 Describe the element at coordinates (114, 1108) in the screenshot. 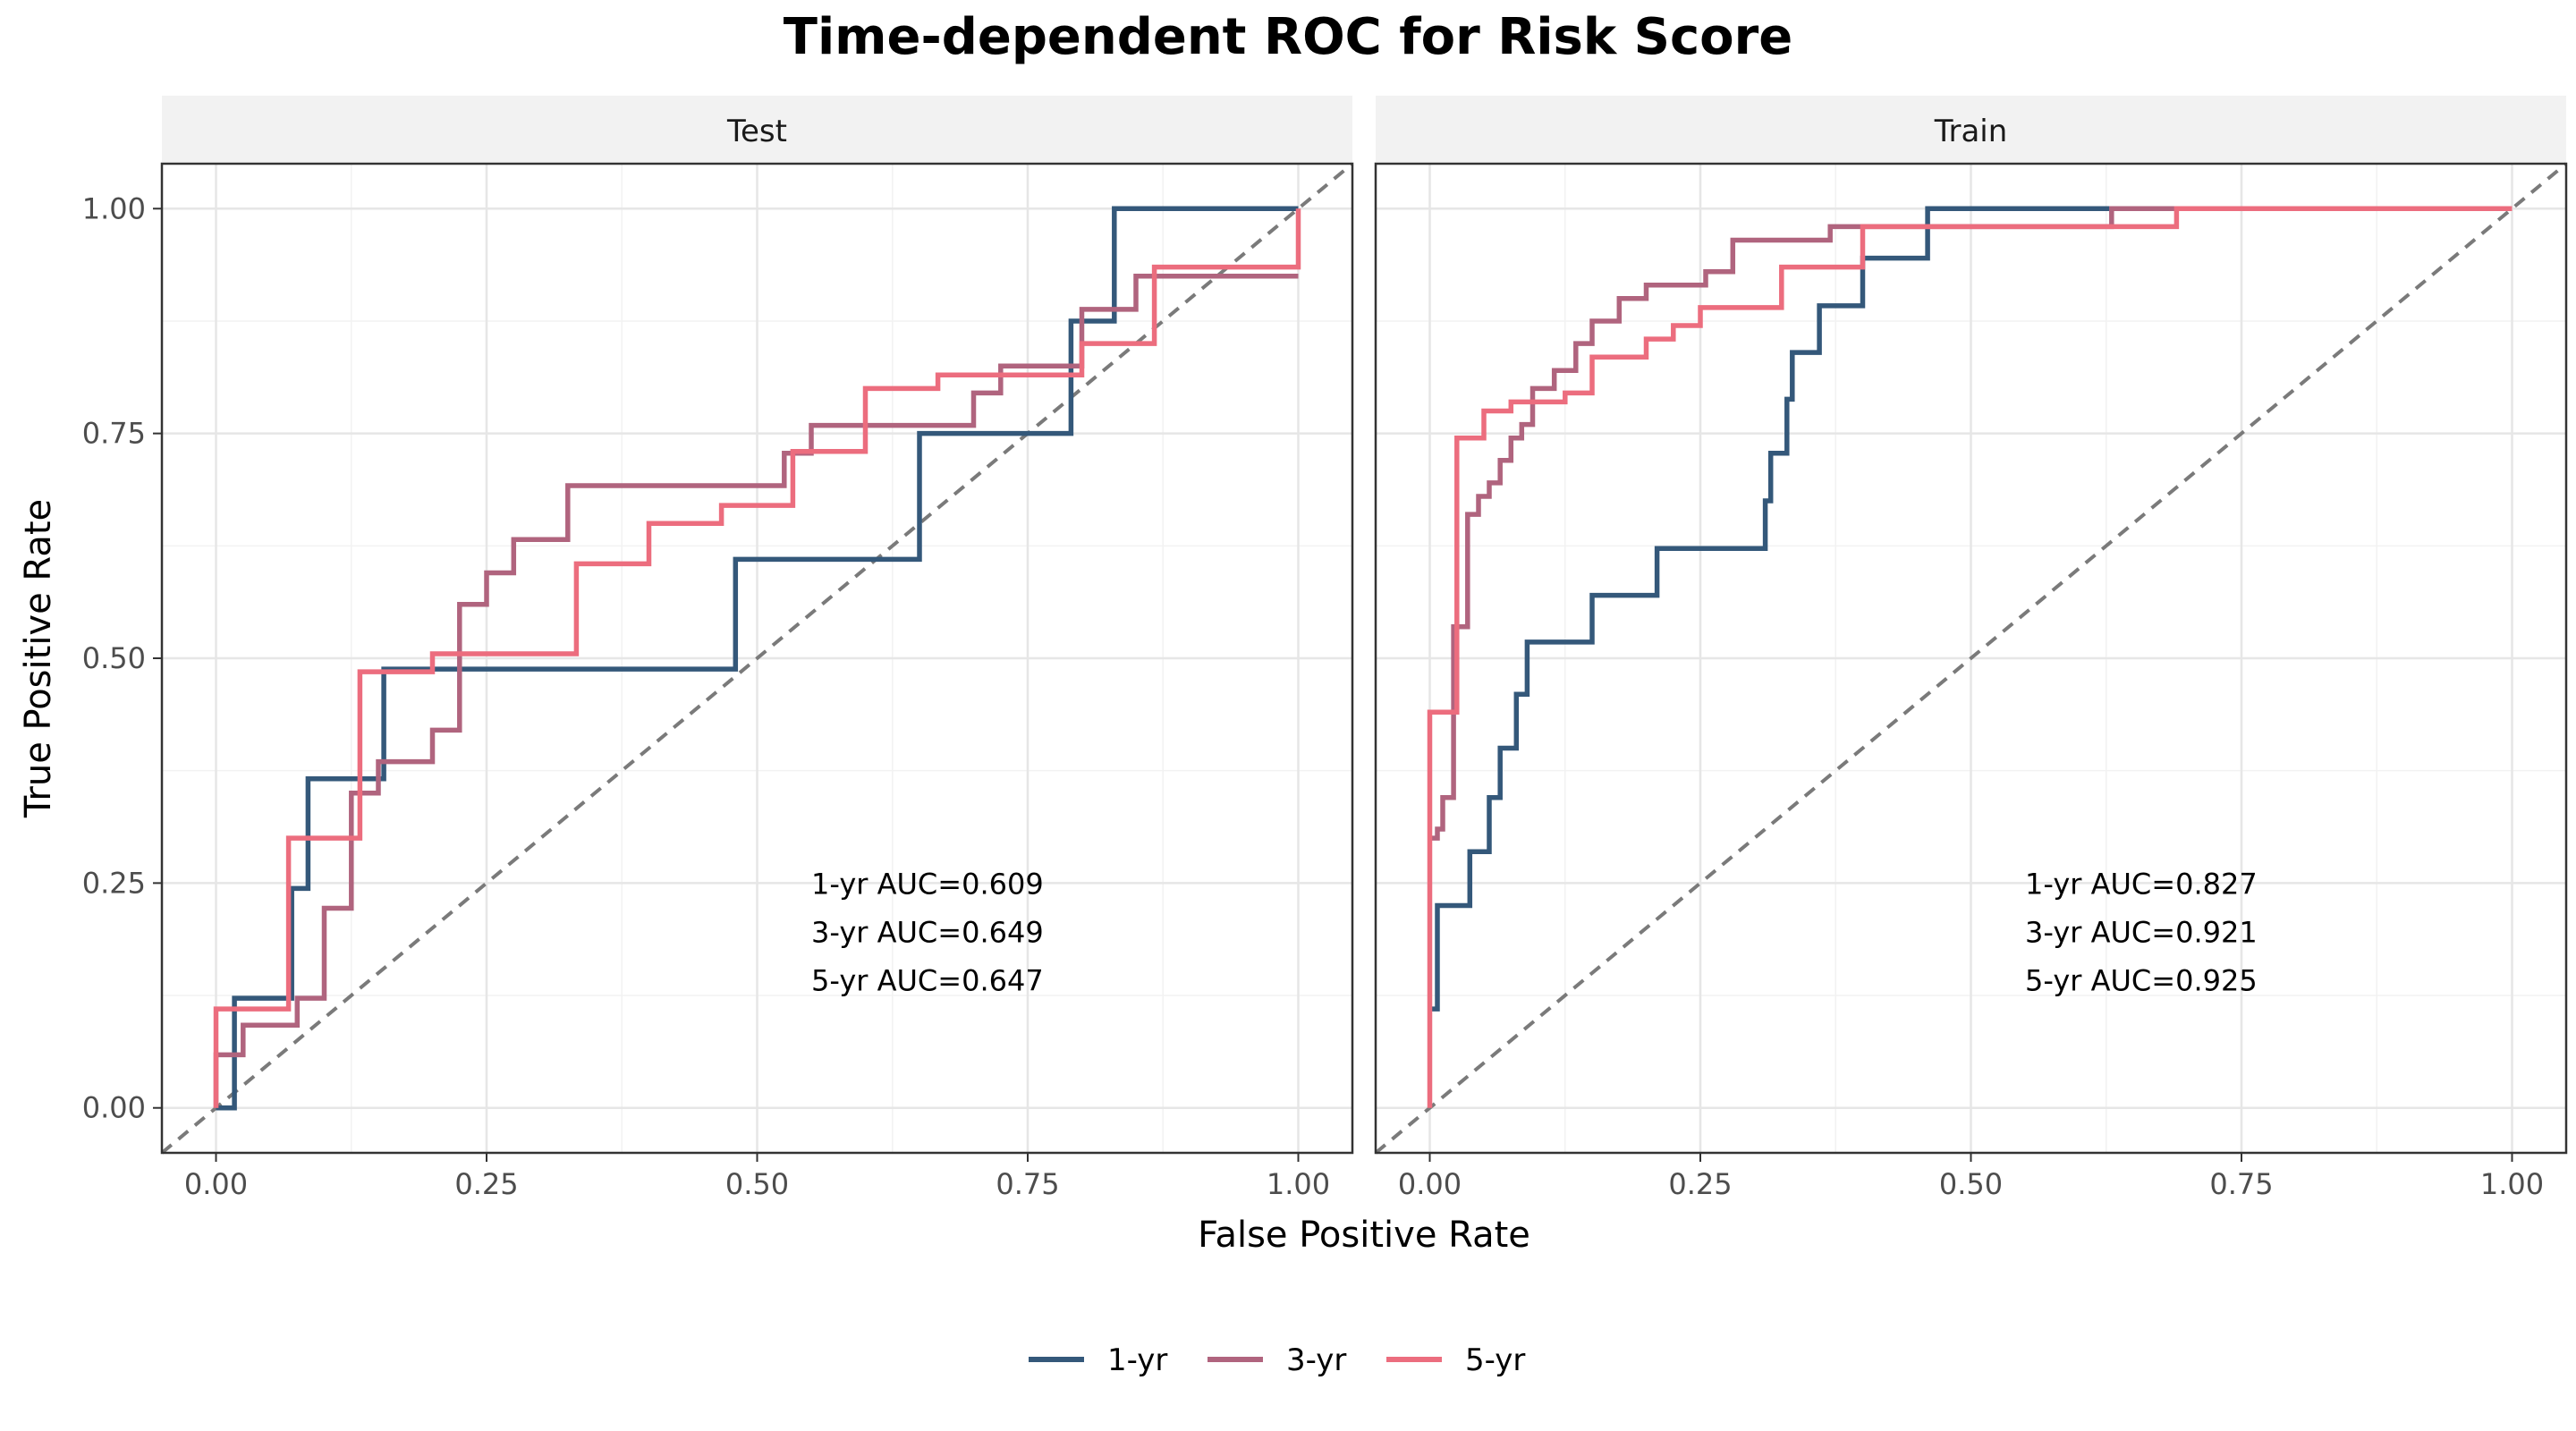

I see `y-tick-label: 0.00` at that location.